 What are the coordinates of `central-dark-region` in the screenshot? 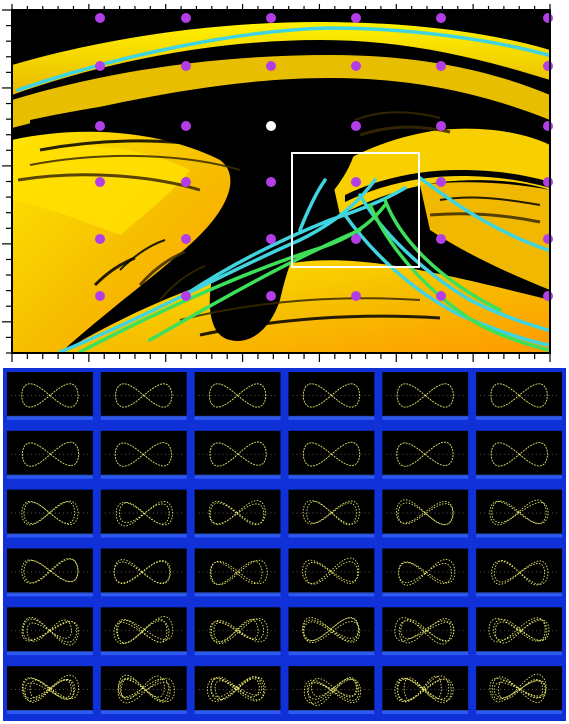 It's located at (283, 222).